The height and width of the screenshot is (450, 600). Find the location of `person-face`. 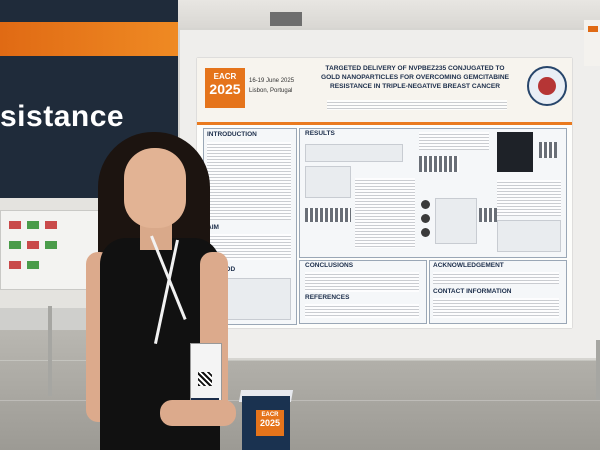

person-face is located at coordinates (155, 188).